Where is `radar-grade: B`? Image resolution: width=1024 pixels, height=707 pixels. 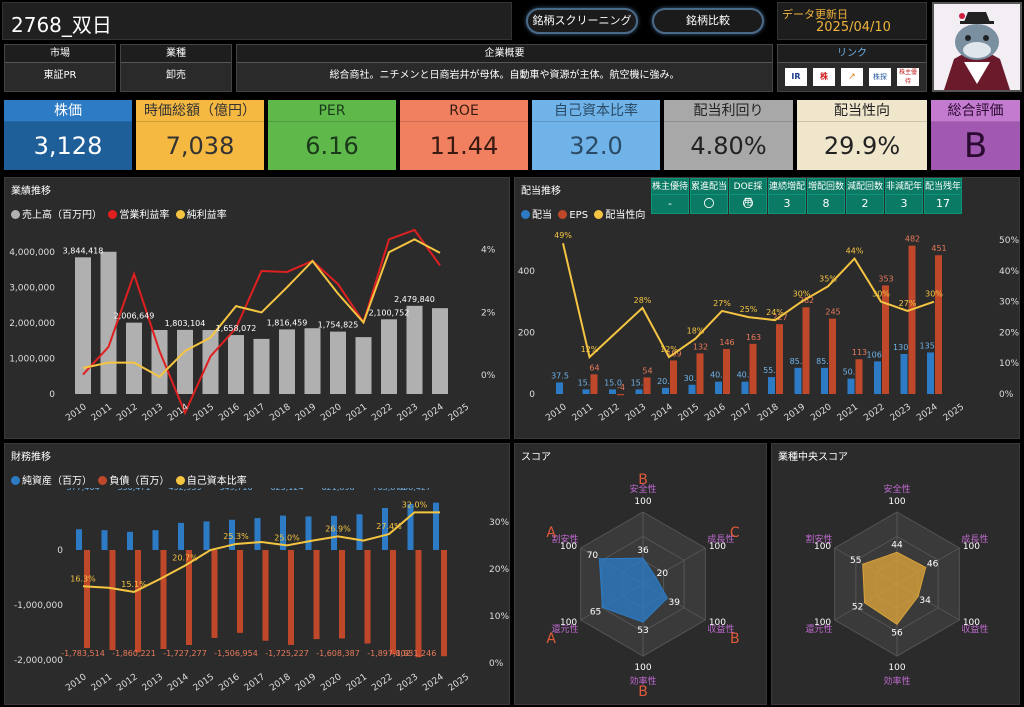
radar-grade: B is located at coordinates (735, 639).